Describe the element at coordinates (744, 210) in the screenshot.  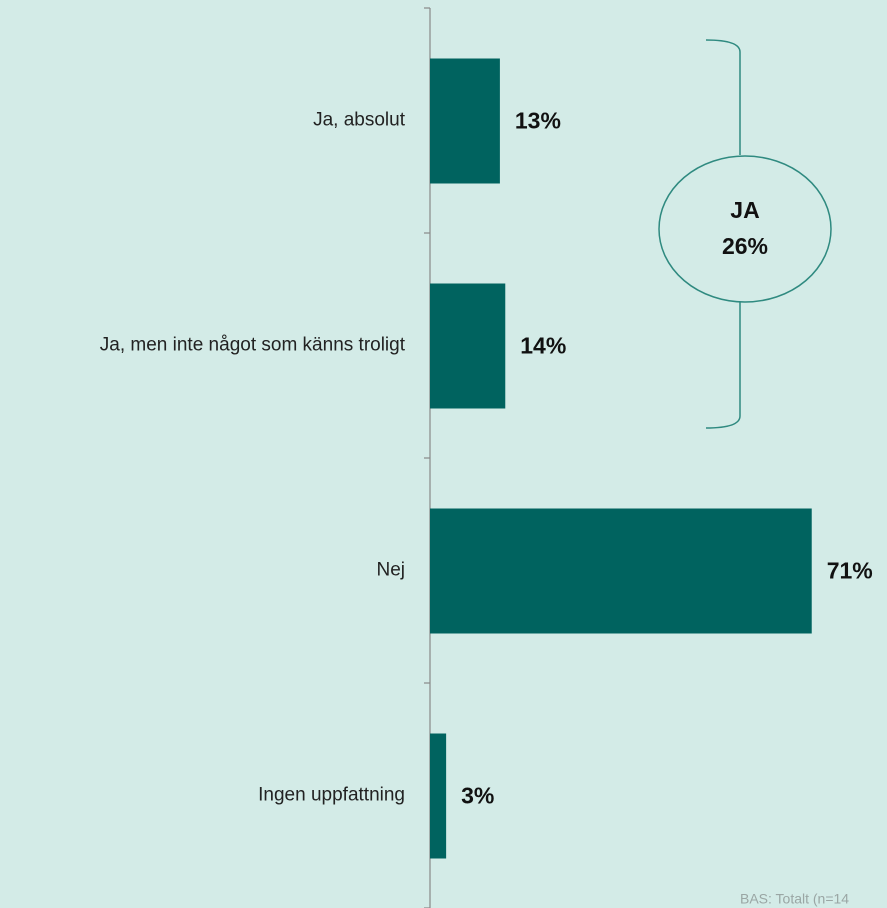
I see `annotation-title: JA` at that location.